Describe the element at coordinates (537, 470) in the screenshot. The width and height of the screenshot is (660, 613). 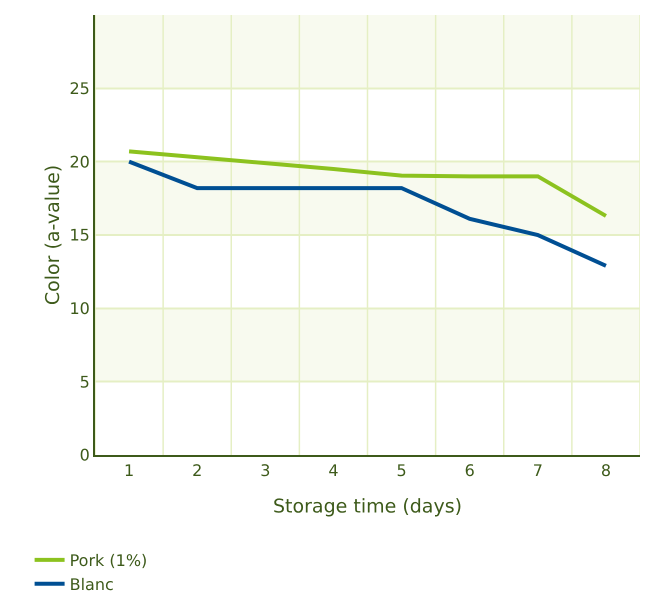
I see `x-tick-label: 7` at that location.